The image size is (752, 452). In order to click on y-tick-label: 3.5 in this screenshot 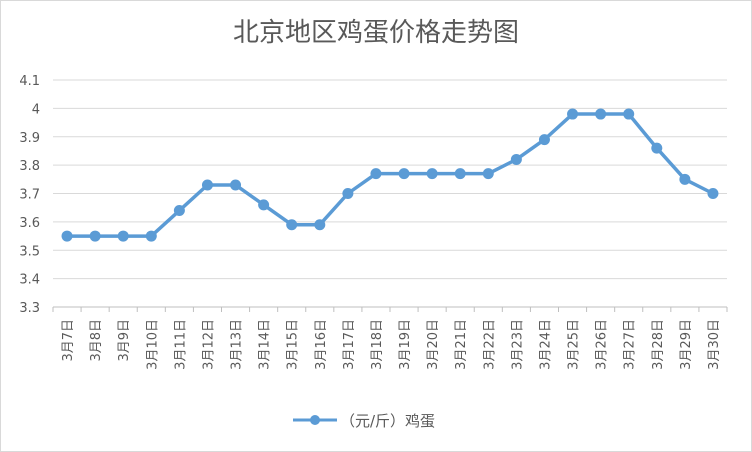, I will do `click(29, 251)`.